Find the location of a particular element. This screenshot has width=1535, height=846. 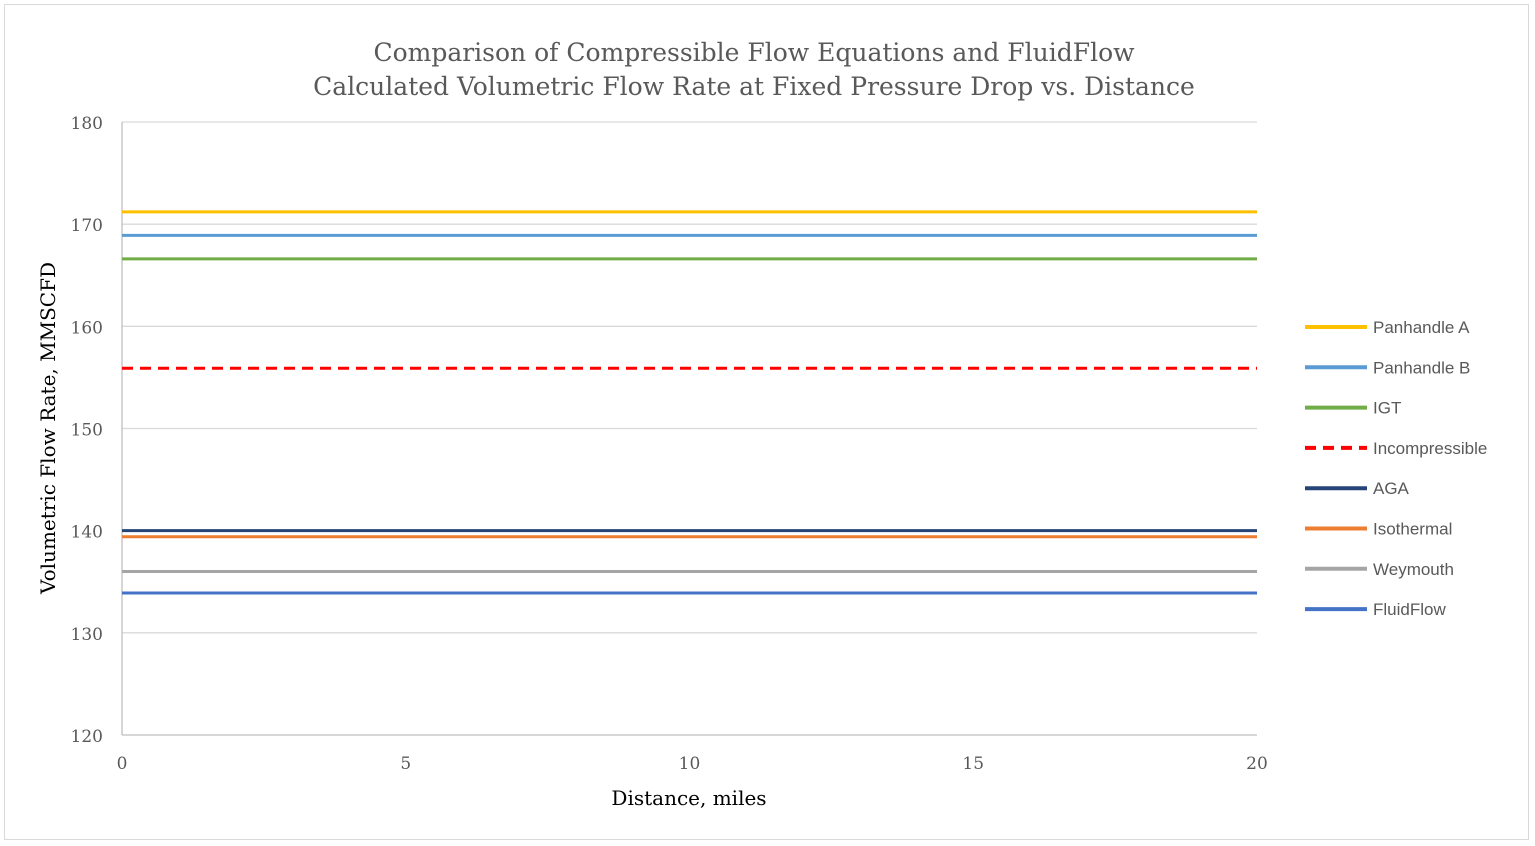

x-tick-labels: 0 5 10 15 20 is located at coordinates (692, 764).